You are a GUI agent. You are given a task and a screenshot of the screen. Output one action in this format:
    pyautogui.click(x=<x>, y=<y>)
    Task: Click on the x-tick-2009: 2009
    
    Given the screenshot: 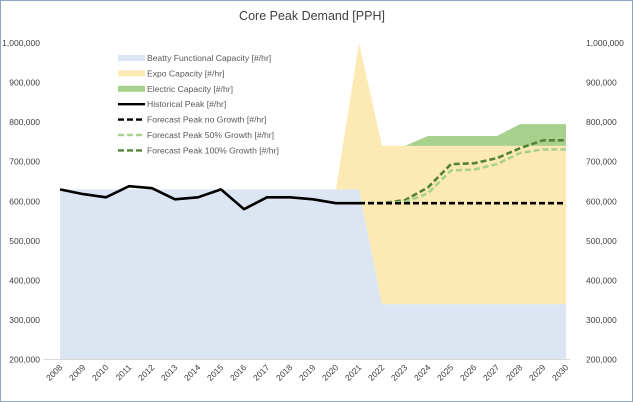 What is the action you would take?
    pyautogui.click(x=77, y=372)
    